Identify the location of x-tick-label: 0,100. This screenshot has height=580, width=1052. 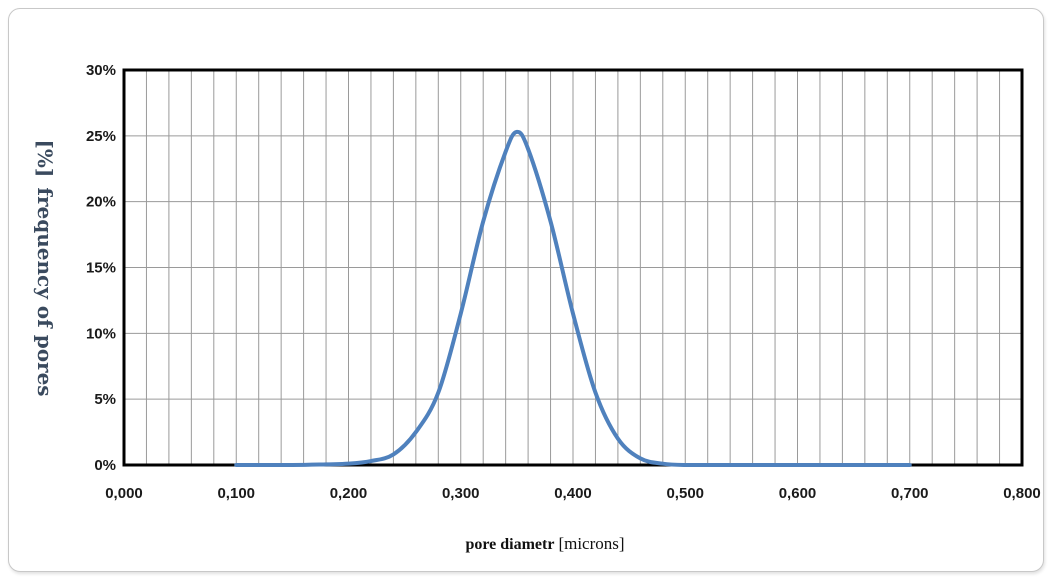
(236, 493).